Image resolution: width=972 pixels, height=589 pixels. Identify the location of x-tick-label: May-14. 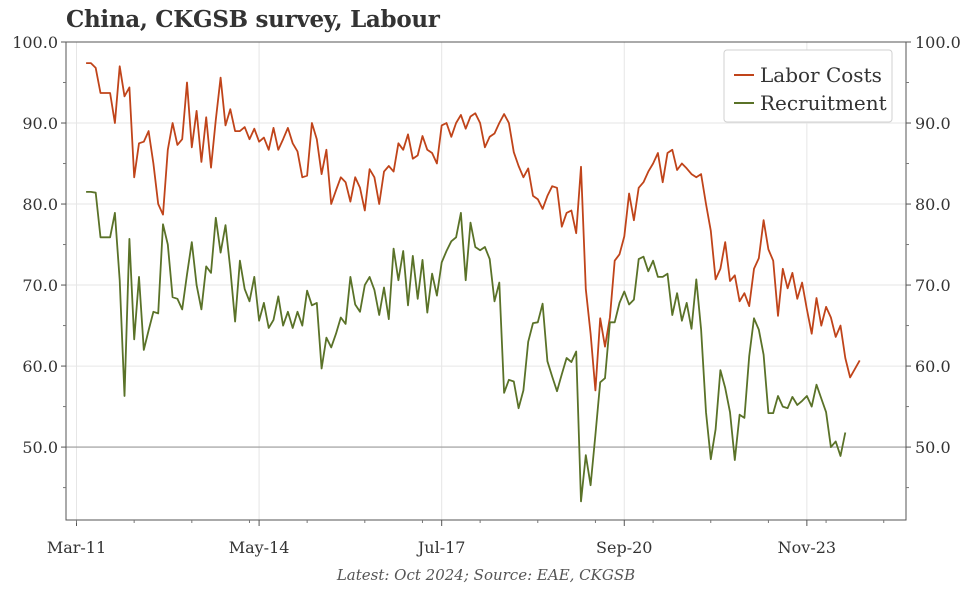
(259, 547).